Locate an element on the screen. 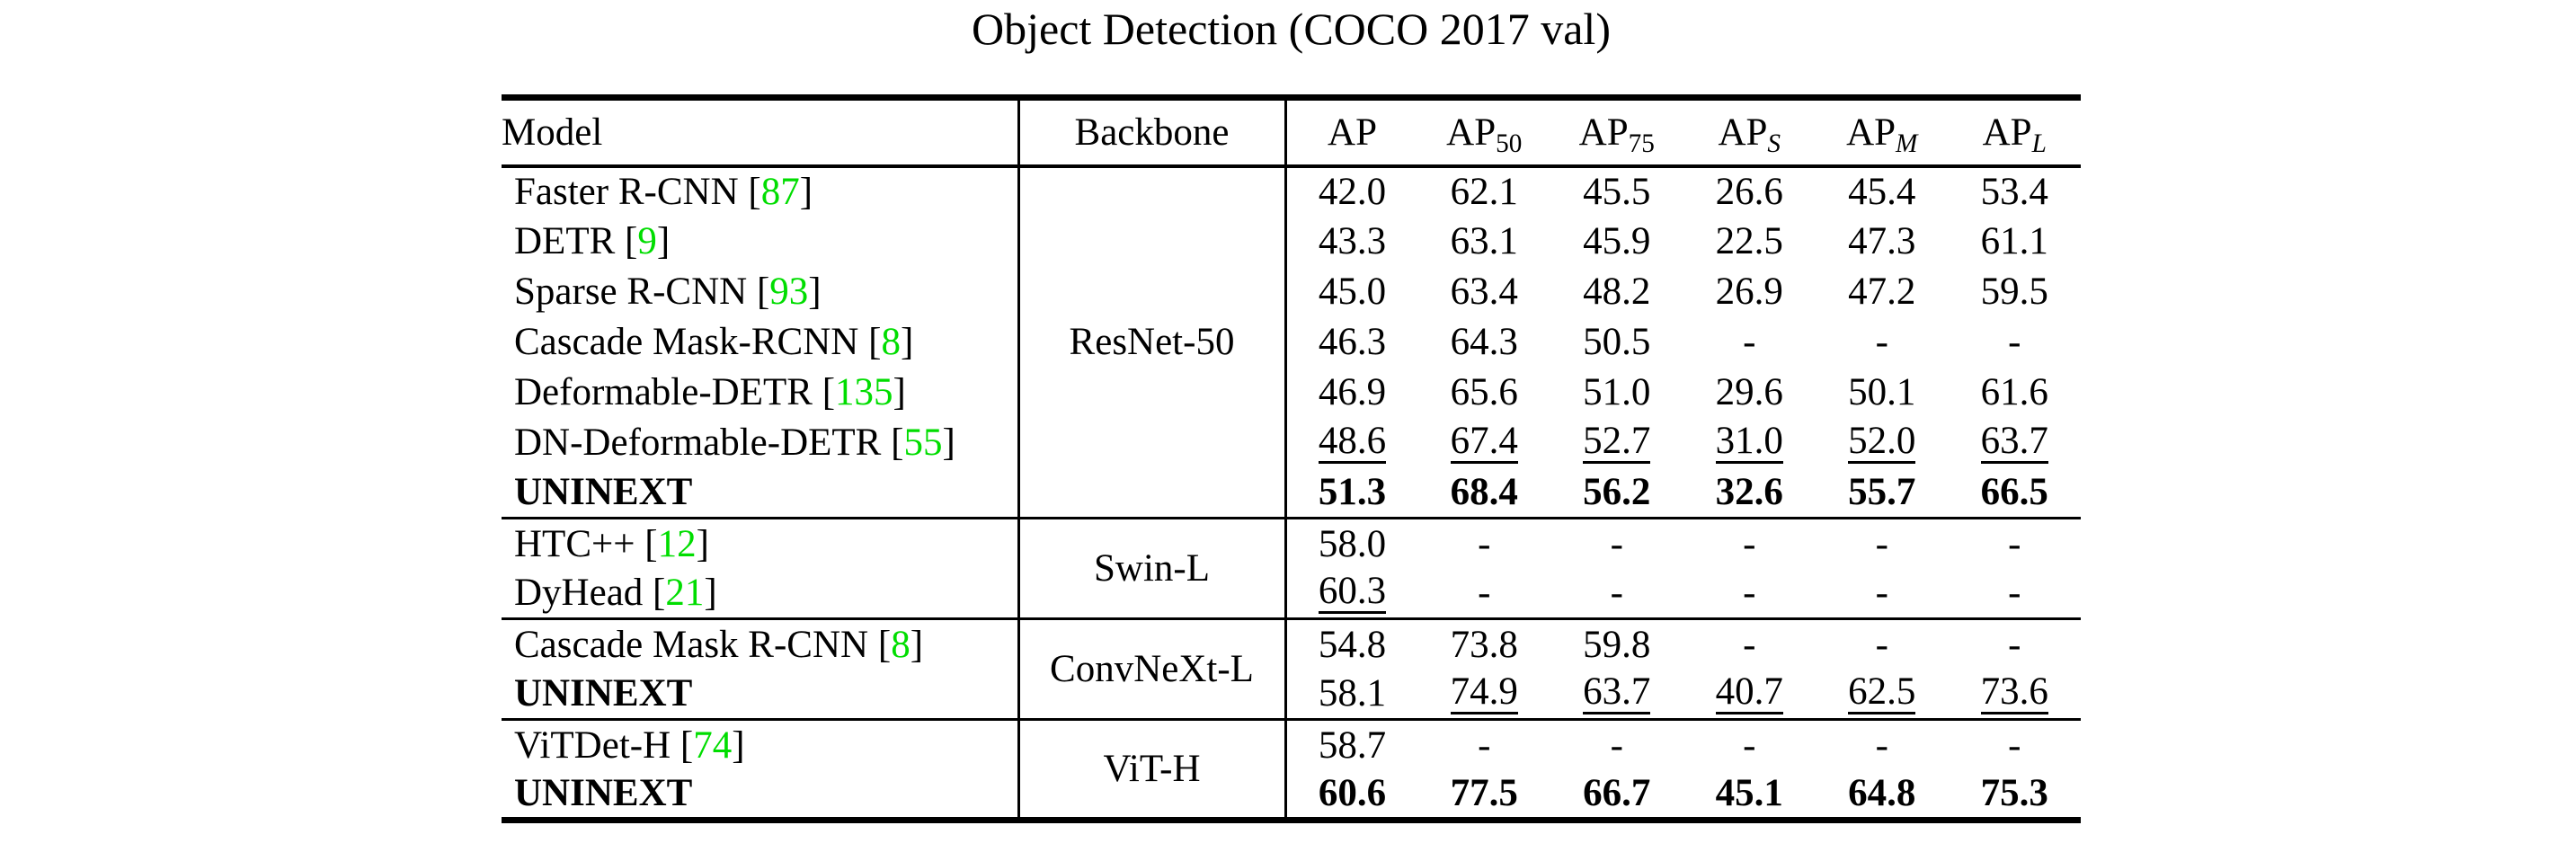 The height and width of the screenshot is (852, 2576). metric-value: 73.6 is located at coordinates (2014, 693).